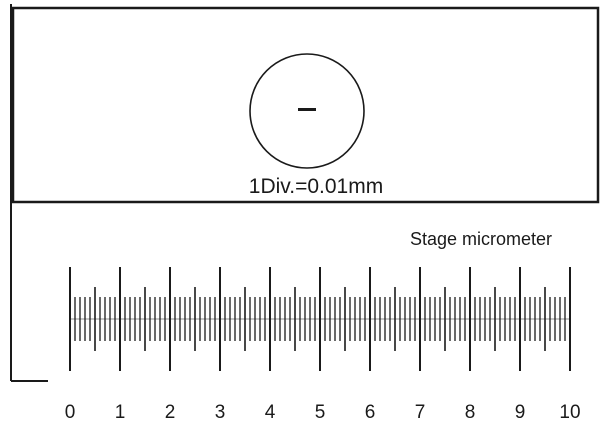  I want to click on scale-label: 8, so click(470, 412).